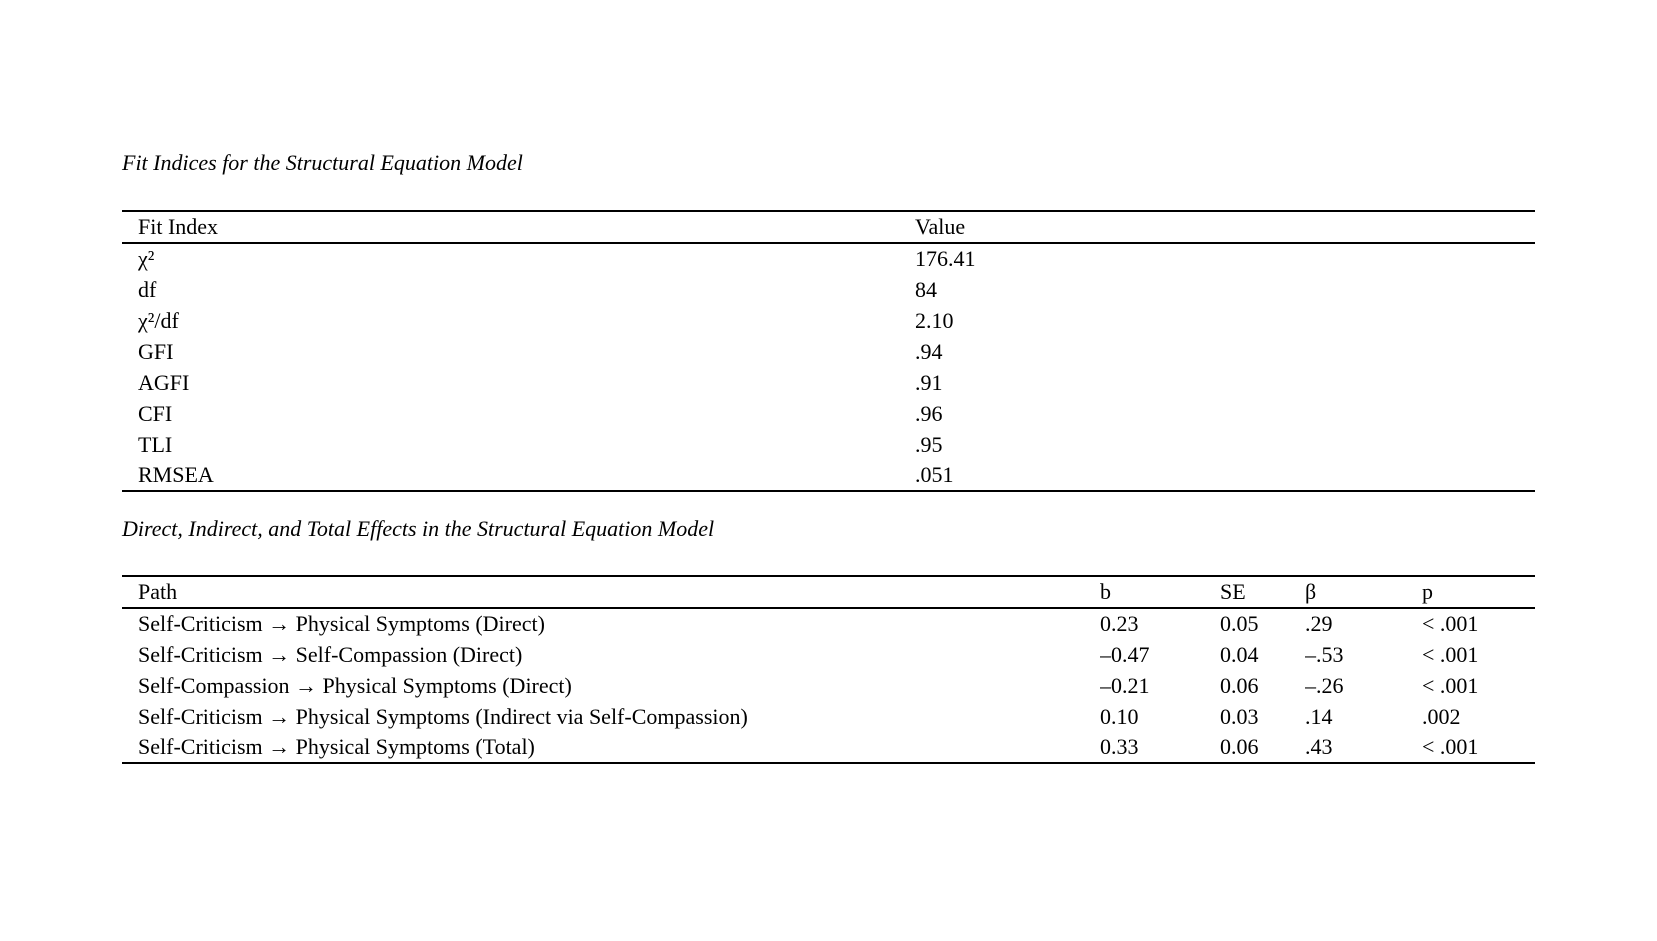 The height and width of the screenshot is (941, 1657). Describe the element at coordinates (828, 475) in the screenshot. I see `table-row: RMSEA .051` at that location.